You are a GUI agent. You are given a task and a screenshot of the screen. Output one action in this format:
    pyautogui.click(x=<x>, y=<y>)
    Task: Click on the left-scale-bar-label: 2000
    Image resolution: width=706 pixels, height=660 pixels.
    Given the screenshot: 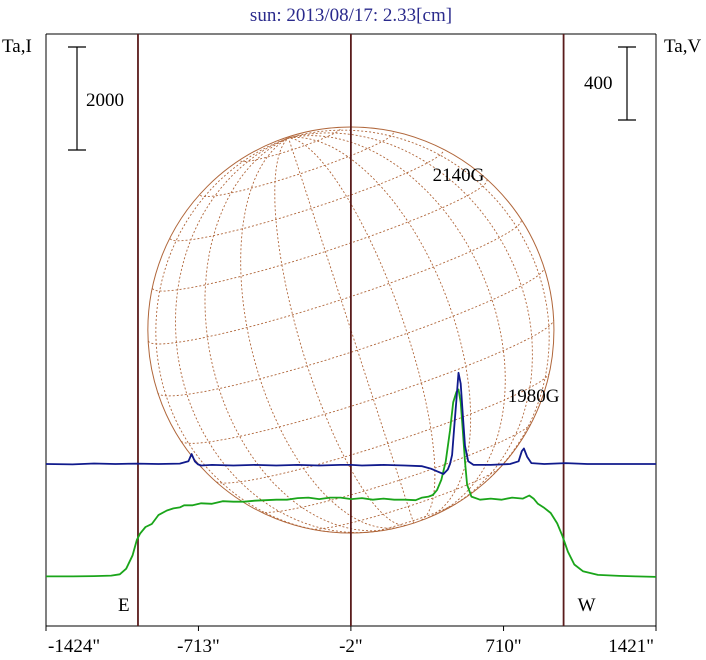 What is the action you would take?
    pyautogui.click(x=105, y=100)
    